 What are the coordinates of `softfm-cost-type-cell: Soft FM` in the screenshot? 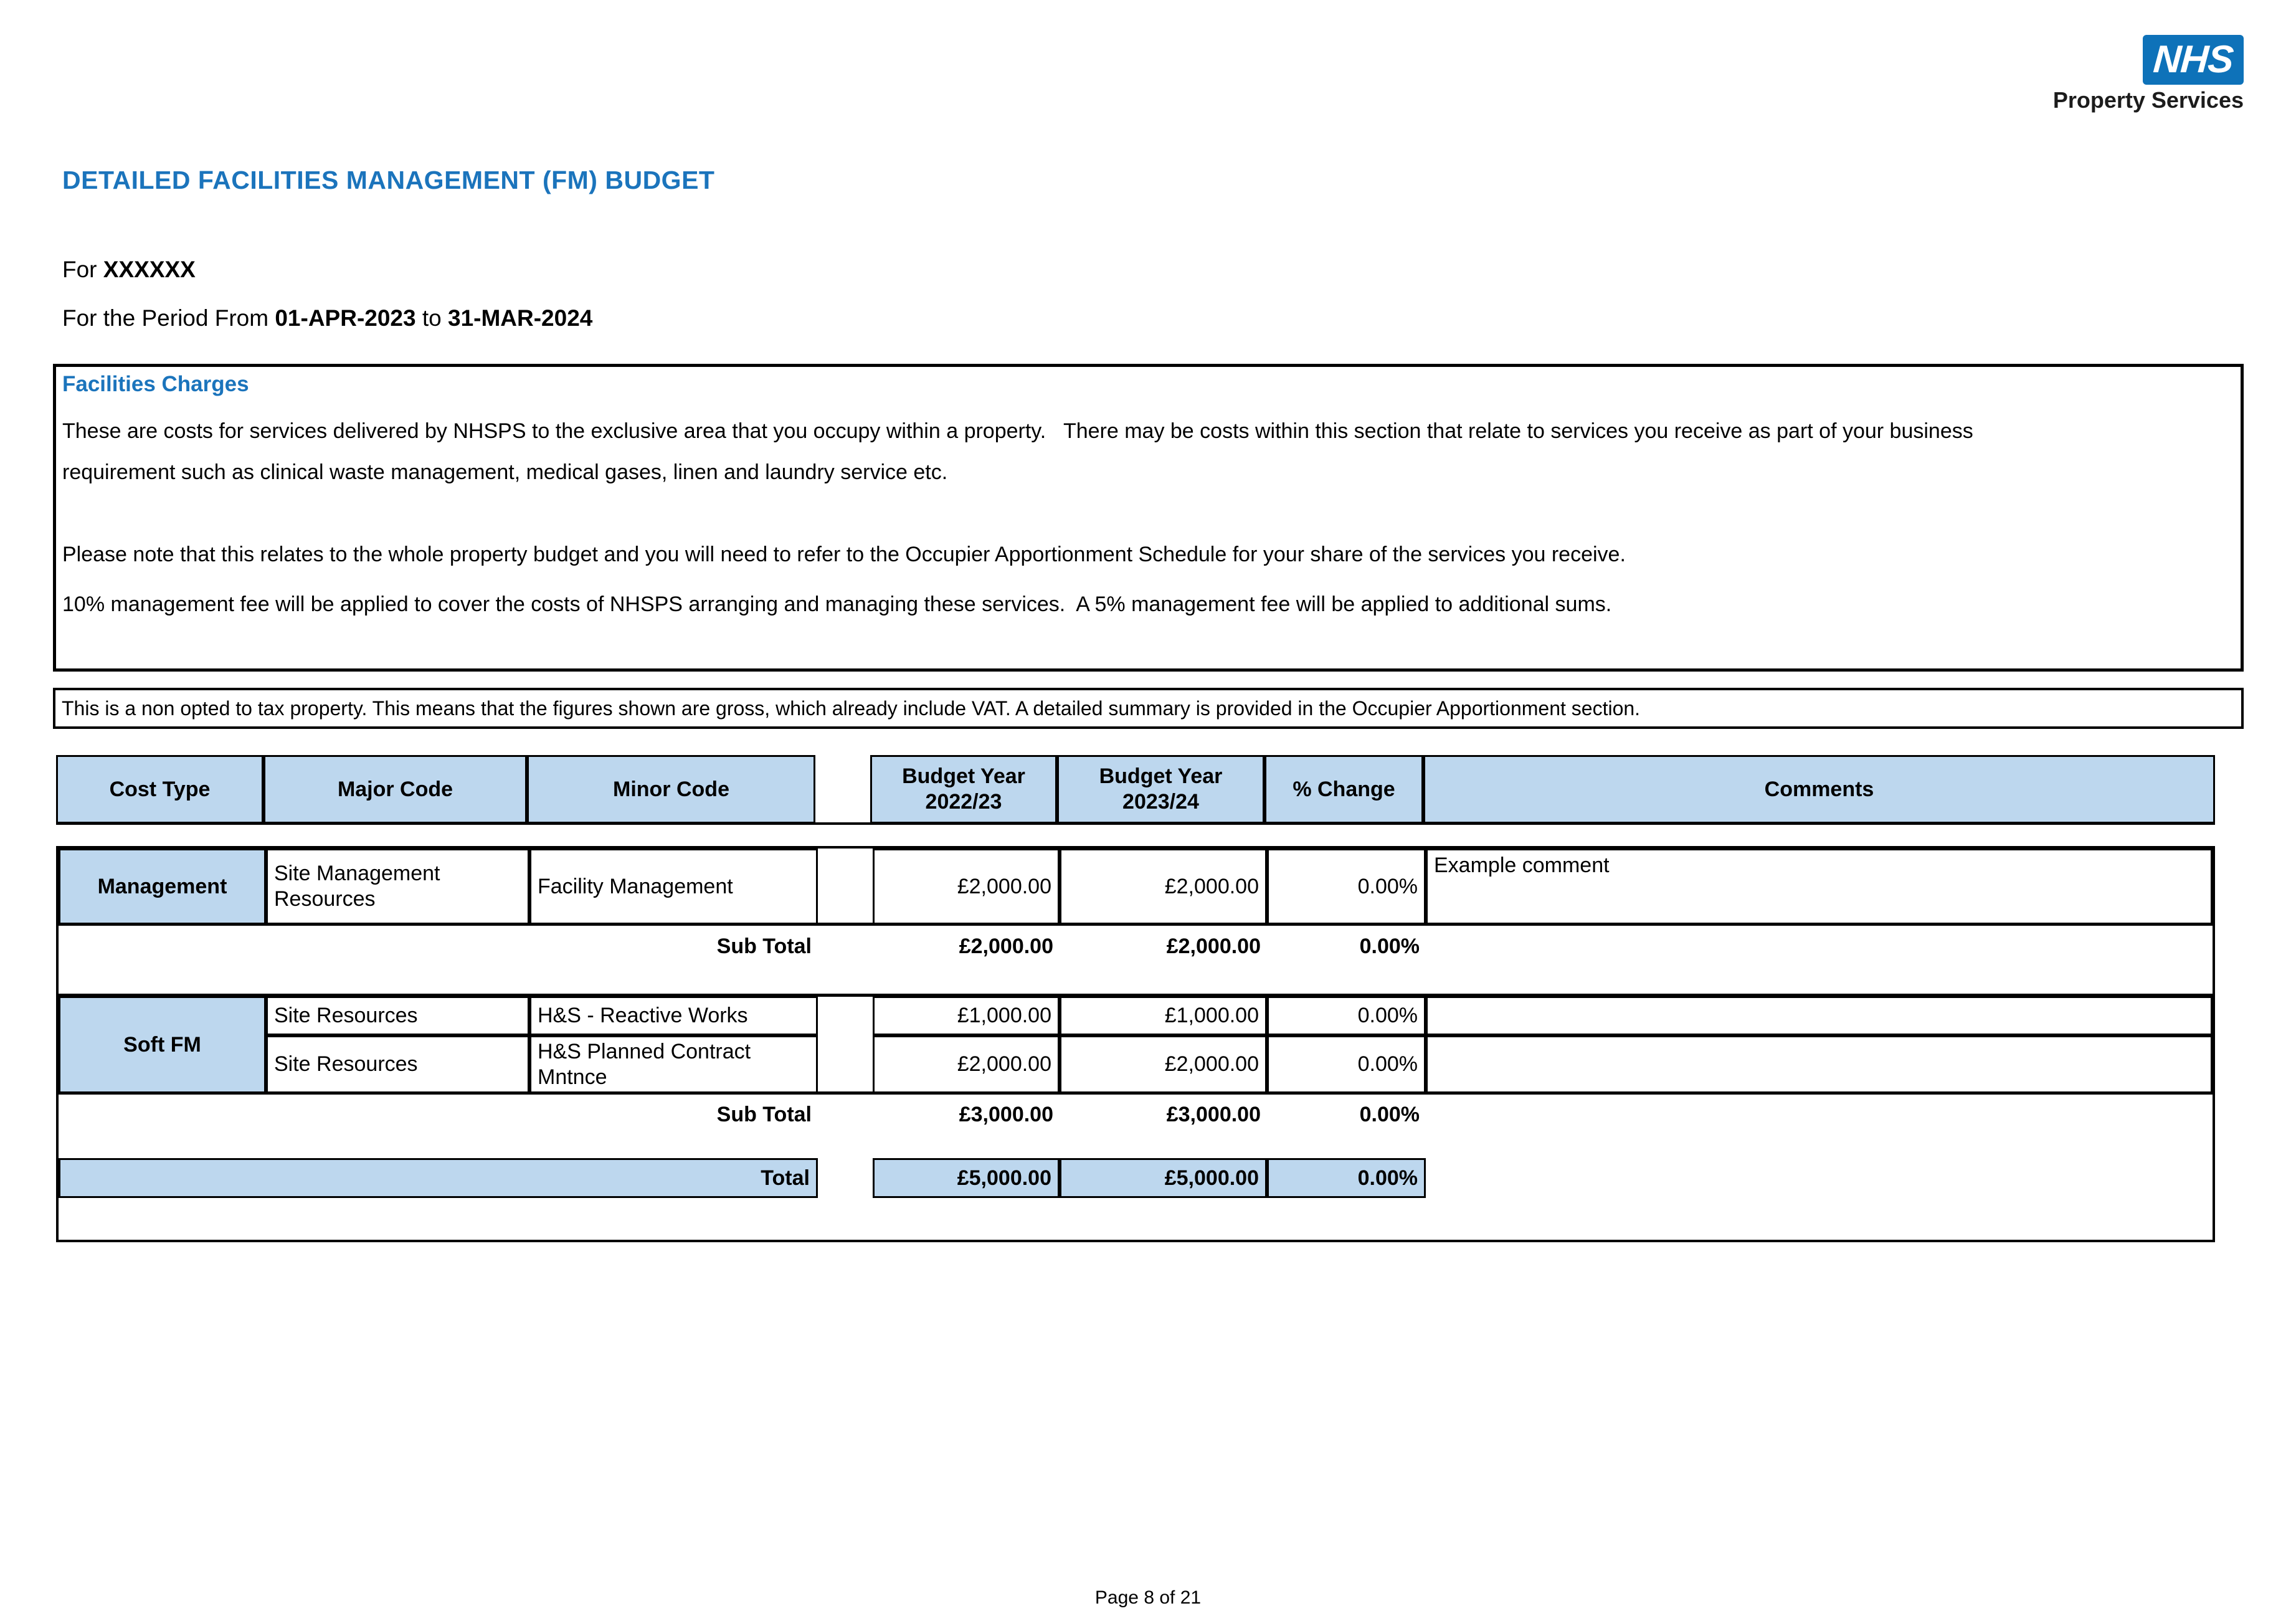 It's located at (162, 1044).